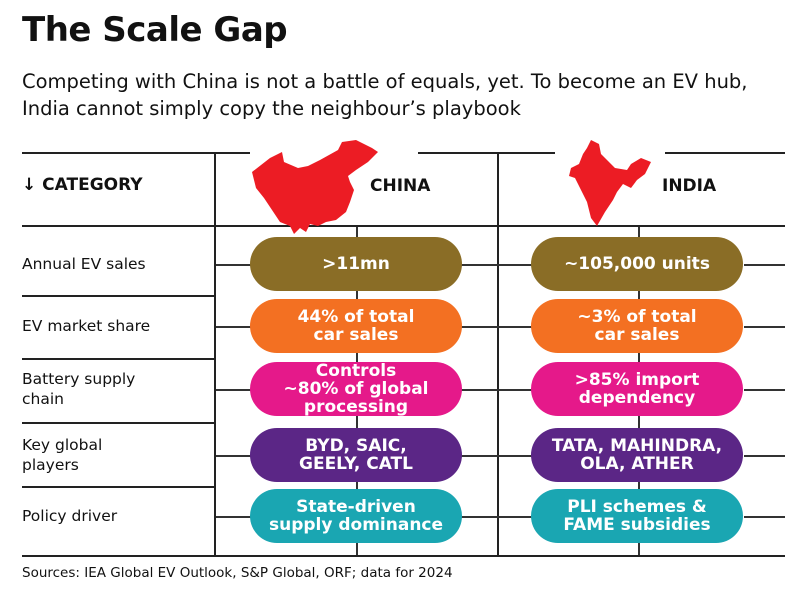 The image size is (801, 597). What do you see at coordinates (79, 389) in the screenshot?
I see `category-label: Battery supply chain` at bounding box center [79, 389].